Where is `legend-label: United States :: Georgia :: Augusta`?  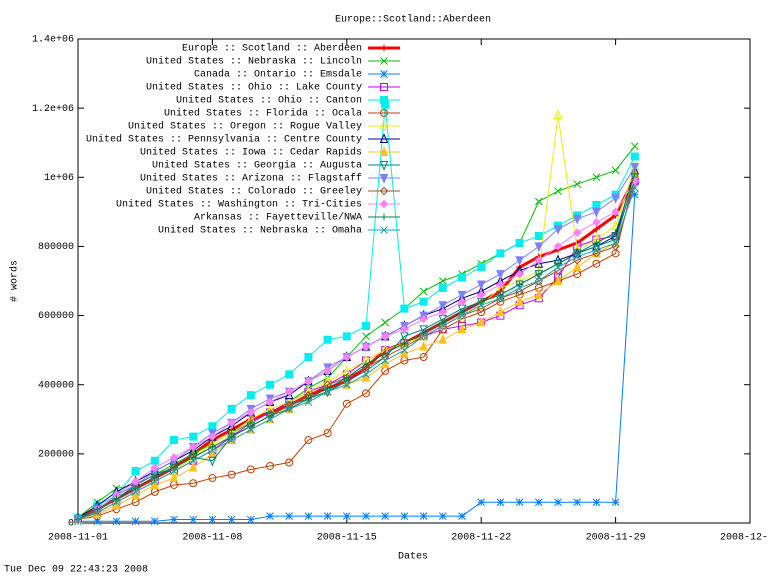 legend-label: United States :: Georgia :: Augusta is located at coordinates (257, 166).